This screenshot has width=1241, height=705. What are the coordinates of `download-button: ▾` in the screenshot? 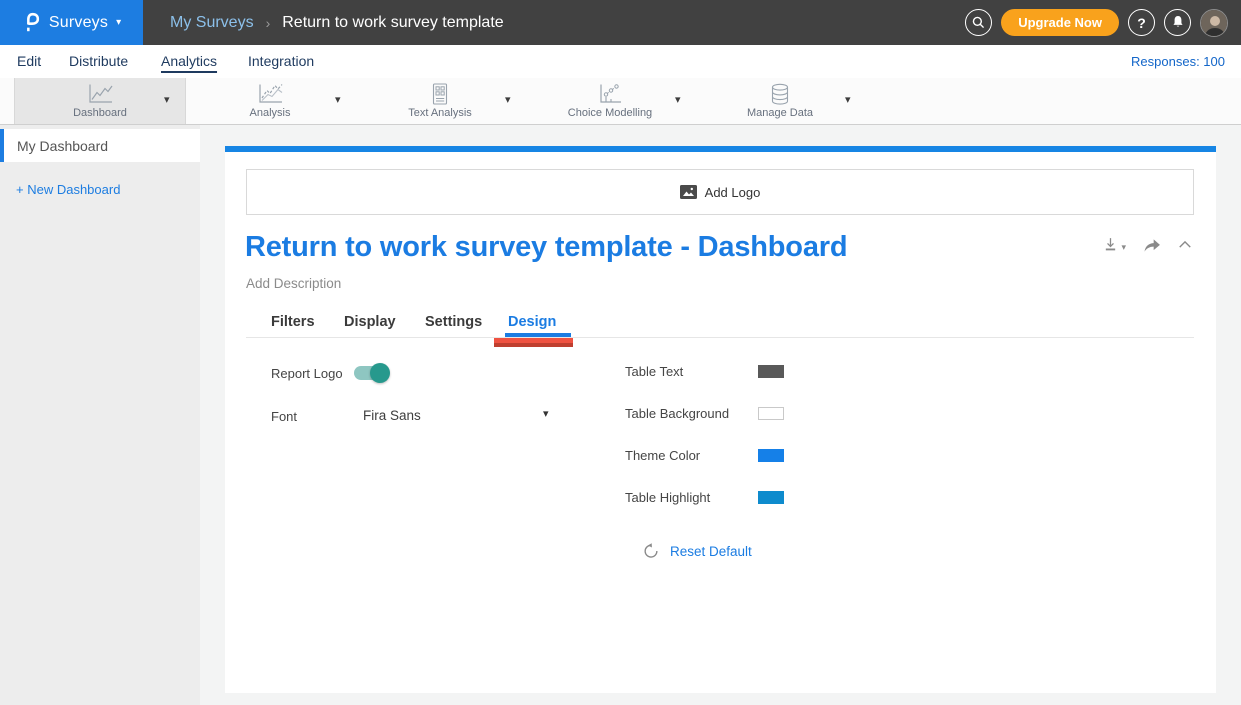 It's located at (1114, 244).